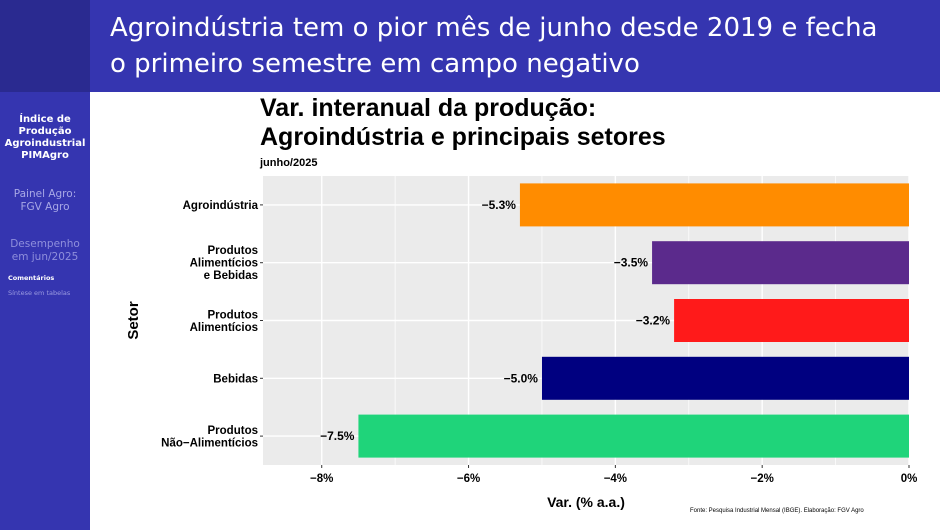  I want to click on bar-value-label: −3.2%, so click(653, 321).